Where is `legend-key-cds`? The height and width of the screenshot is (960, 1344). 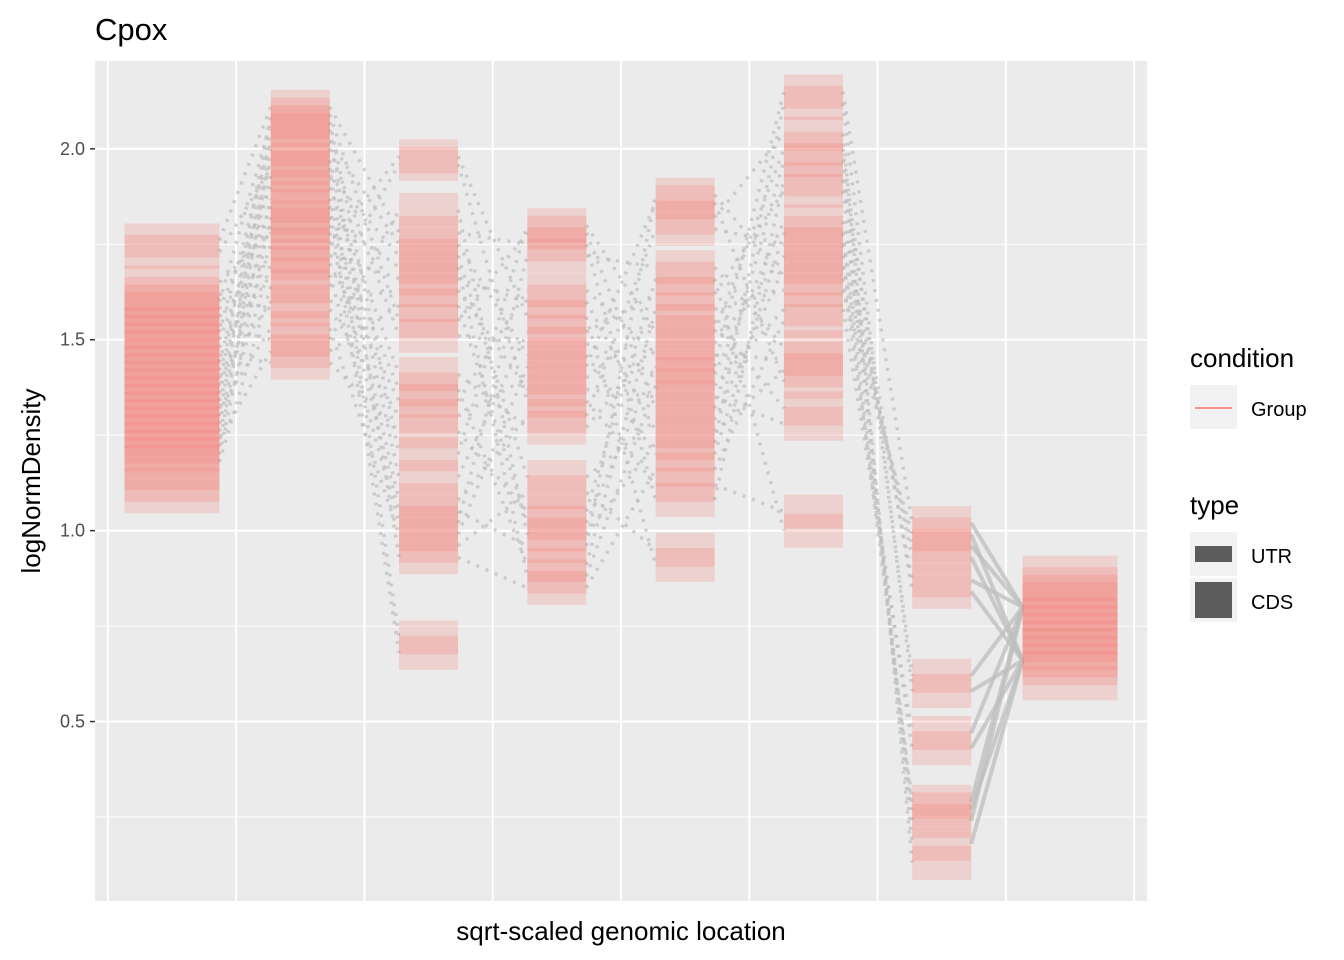
legend-key-cds is located at coordinates (1213, 600).